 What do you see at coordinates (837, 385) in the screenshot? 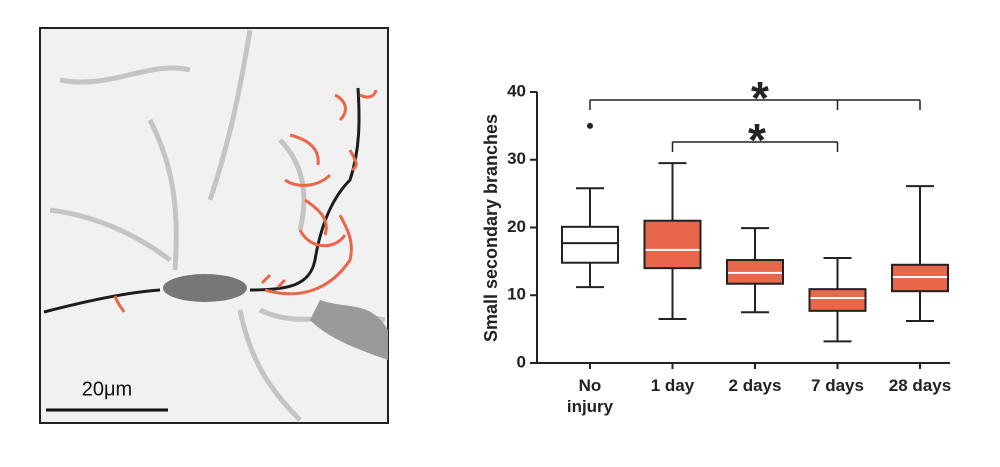
I see `x-tick-label: 7 days` at bounding box center [837, 385].